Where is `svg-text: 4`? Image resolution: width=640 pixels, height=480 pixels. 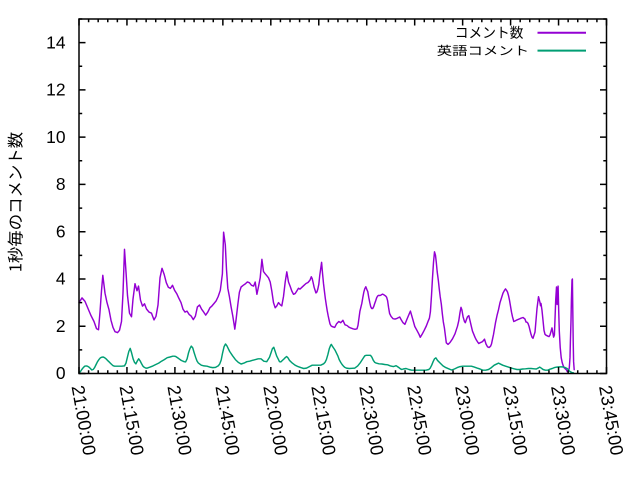 svg-text: 4 is located at coordinates (61, 279).